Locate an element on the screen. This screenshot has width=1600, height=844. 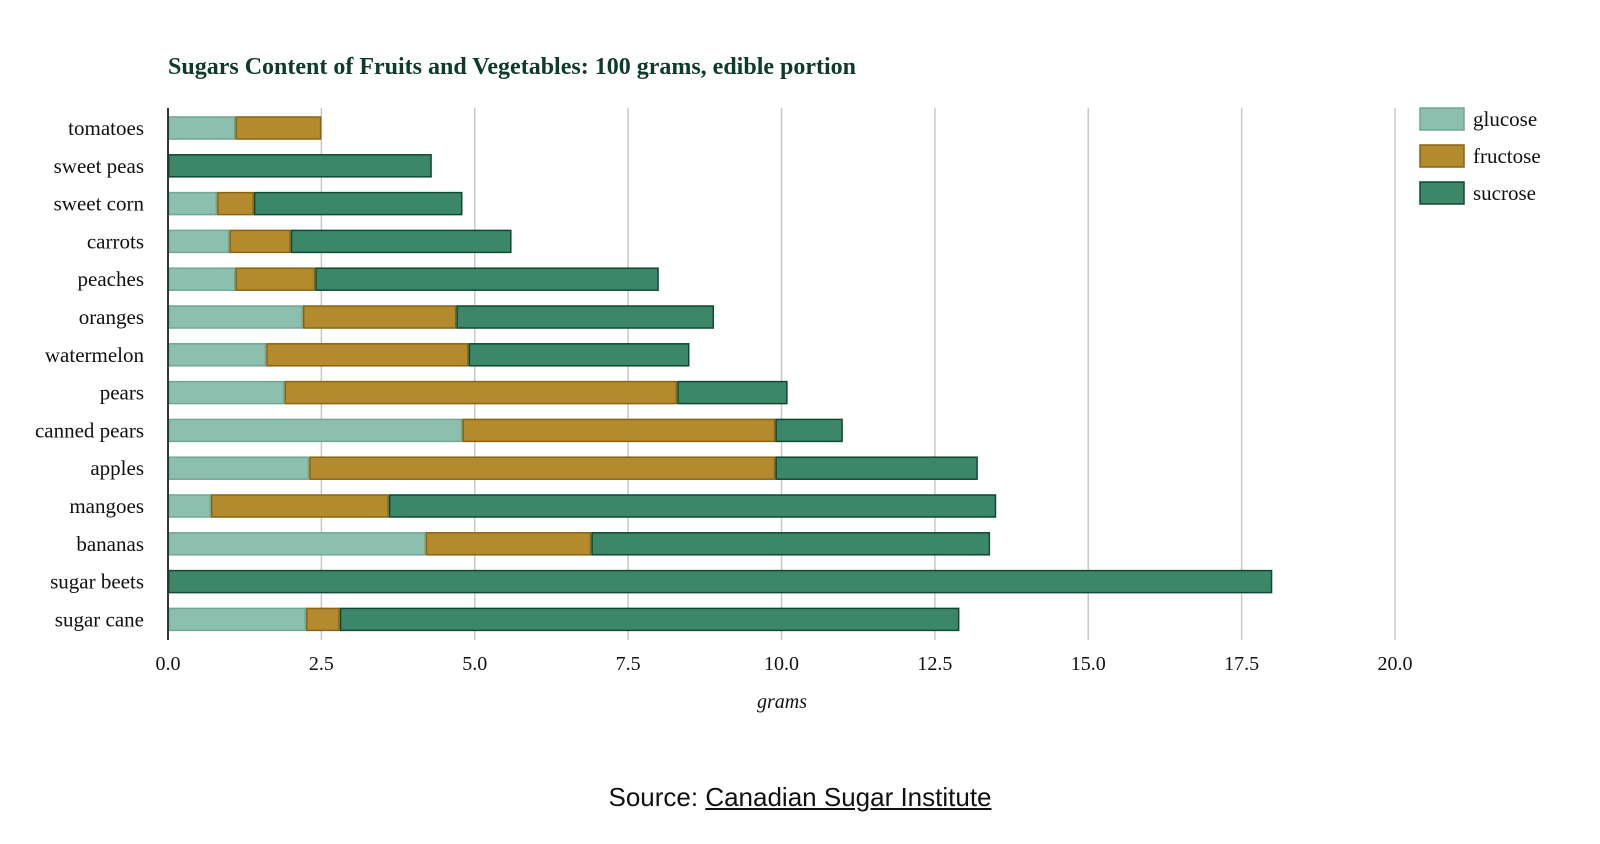
category-label: canned pears is located at coordinates (89, 430).